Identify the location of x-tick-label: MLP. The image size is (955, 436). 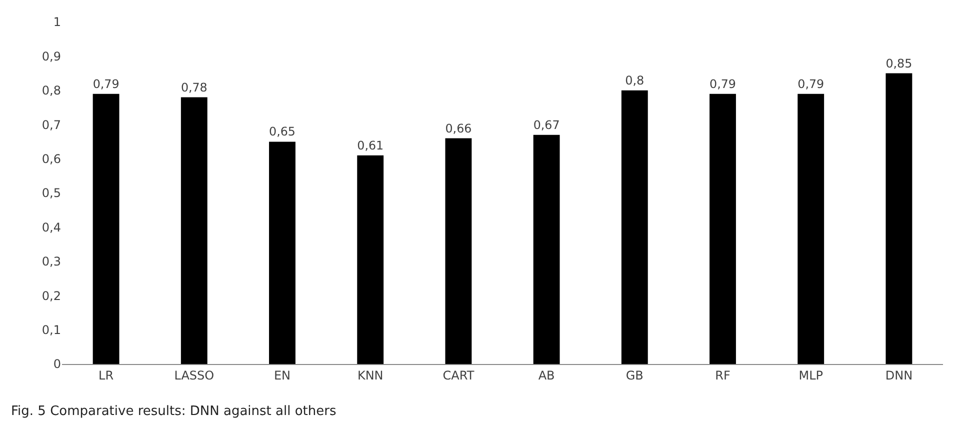
(810, 375).